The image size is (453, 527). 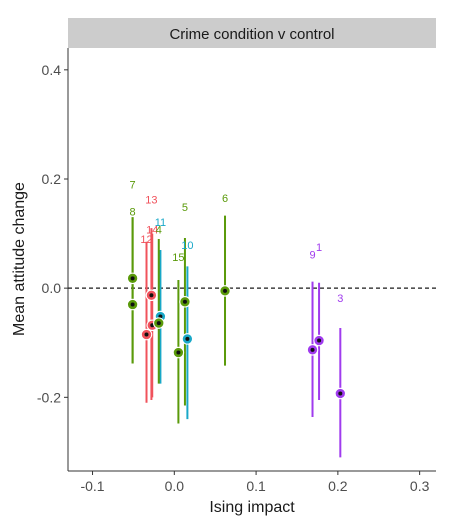 What do you see at coordinates (178, 258) in the screenshot?
I see `point-label-15: 15` at bounding box center [178, 258].